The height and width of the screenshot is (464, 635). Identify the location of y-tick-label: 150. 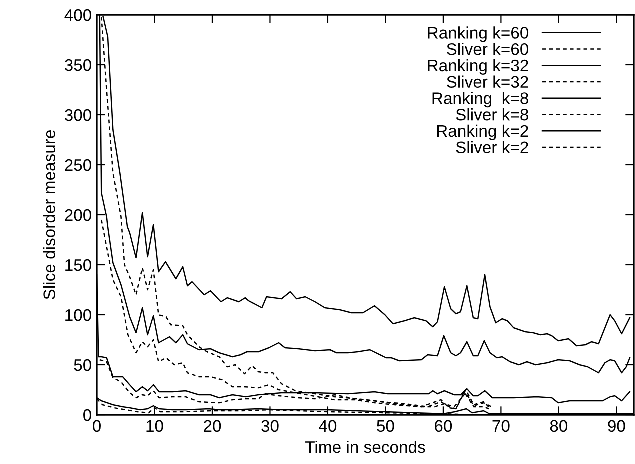
(79, 265).